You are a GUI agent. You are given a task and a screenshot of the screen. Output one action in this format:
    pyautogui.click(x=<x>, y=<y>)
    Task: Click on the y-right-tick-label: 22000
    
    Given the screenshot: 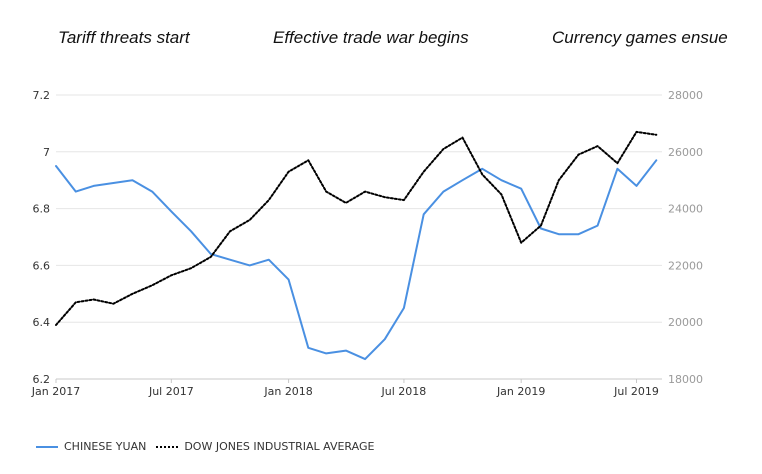 What is the action you would take?
    pyautogui.click(x=685, y=265)
    